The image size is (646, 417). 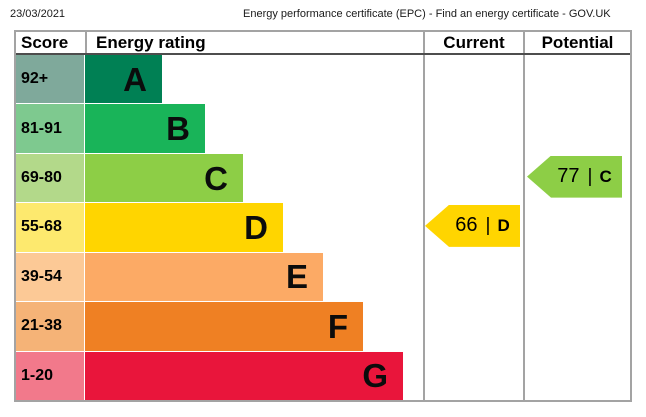 What do you see at coordinates (256, 227) in the screenshot?
I see `band-letter: D` at bounding box center [256, 227].